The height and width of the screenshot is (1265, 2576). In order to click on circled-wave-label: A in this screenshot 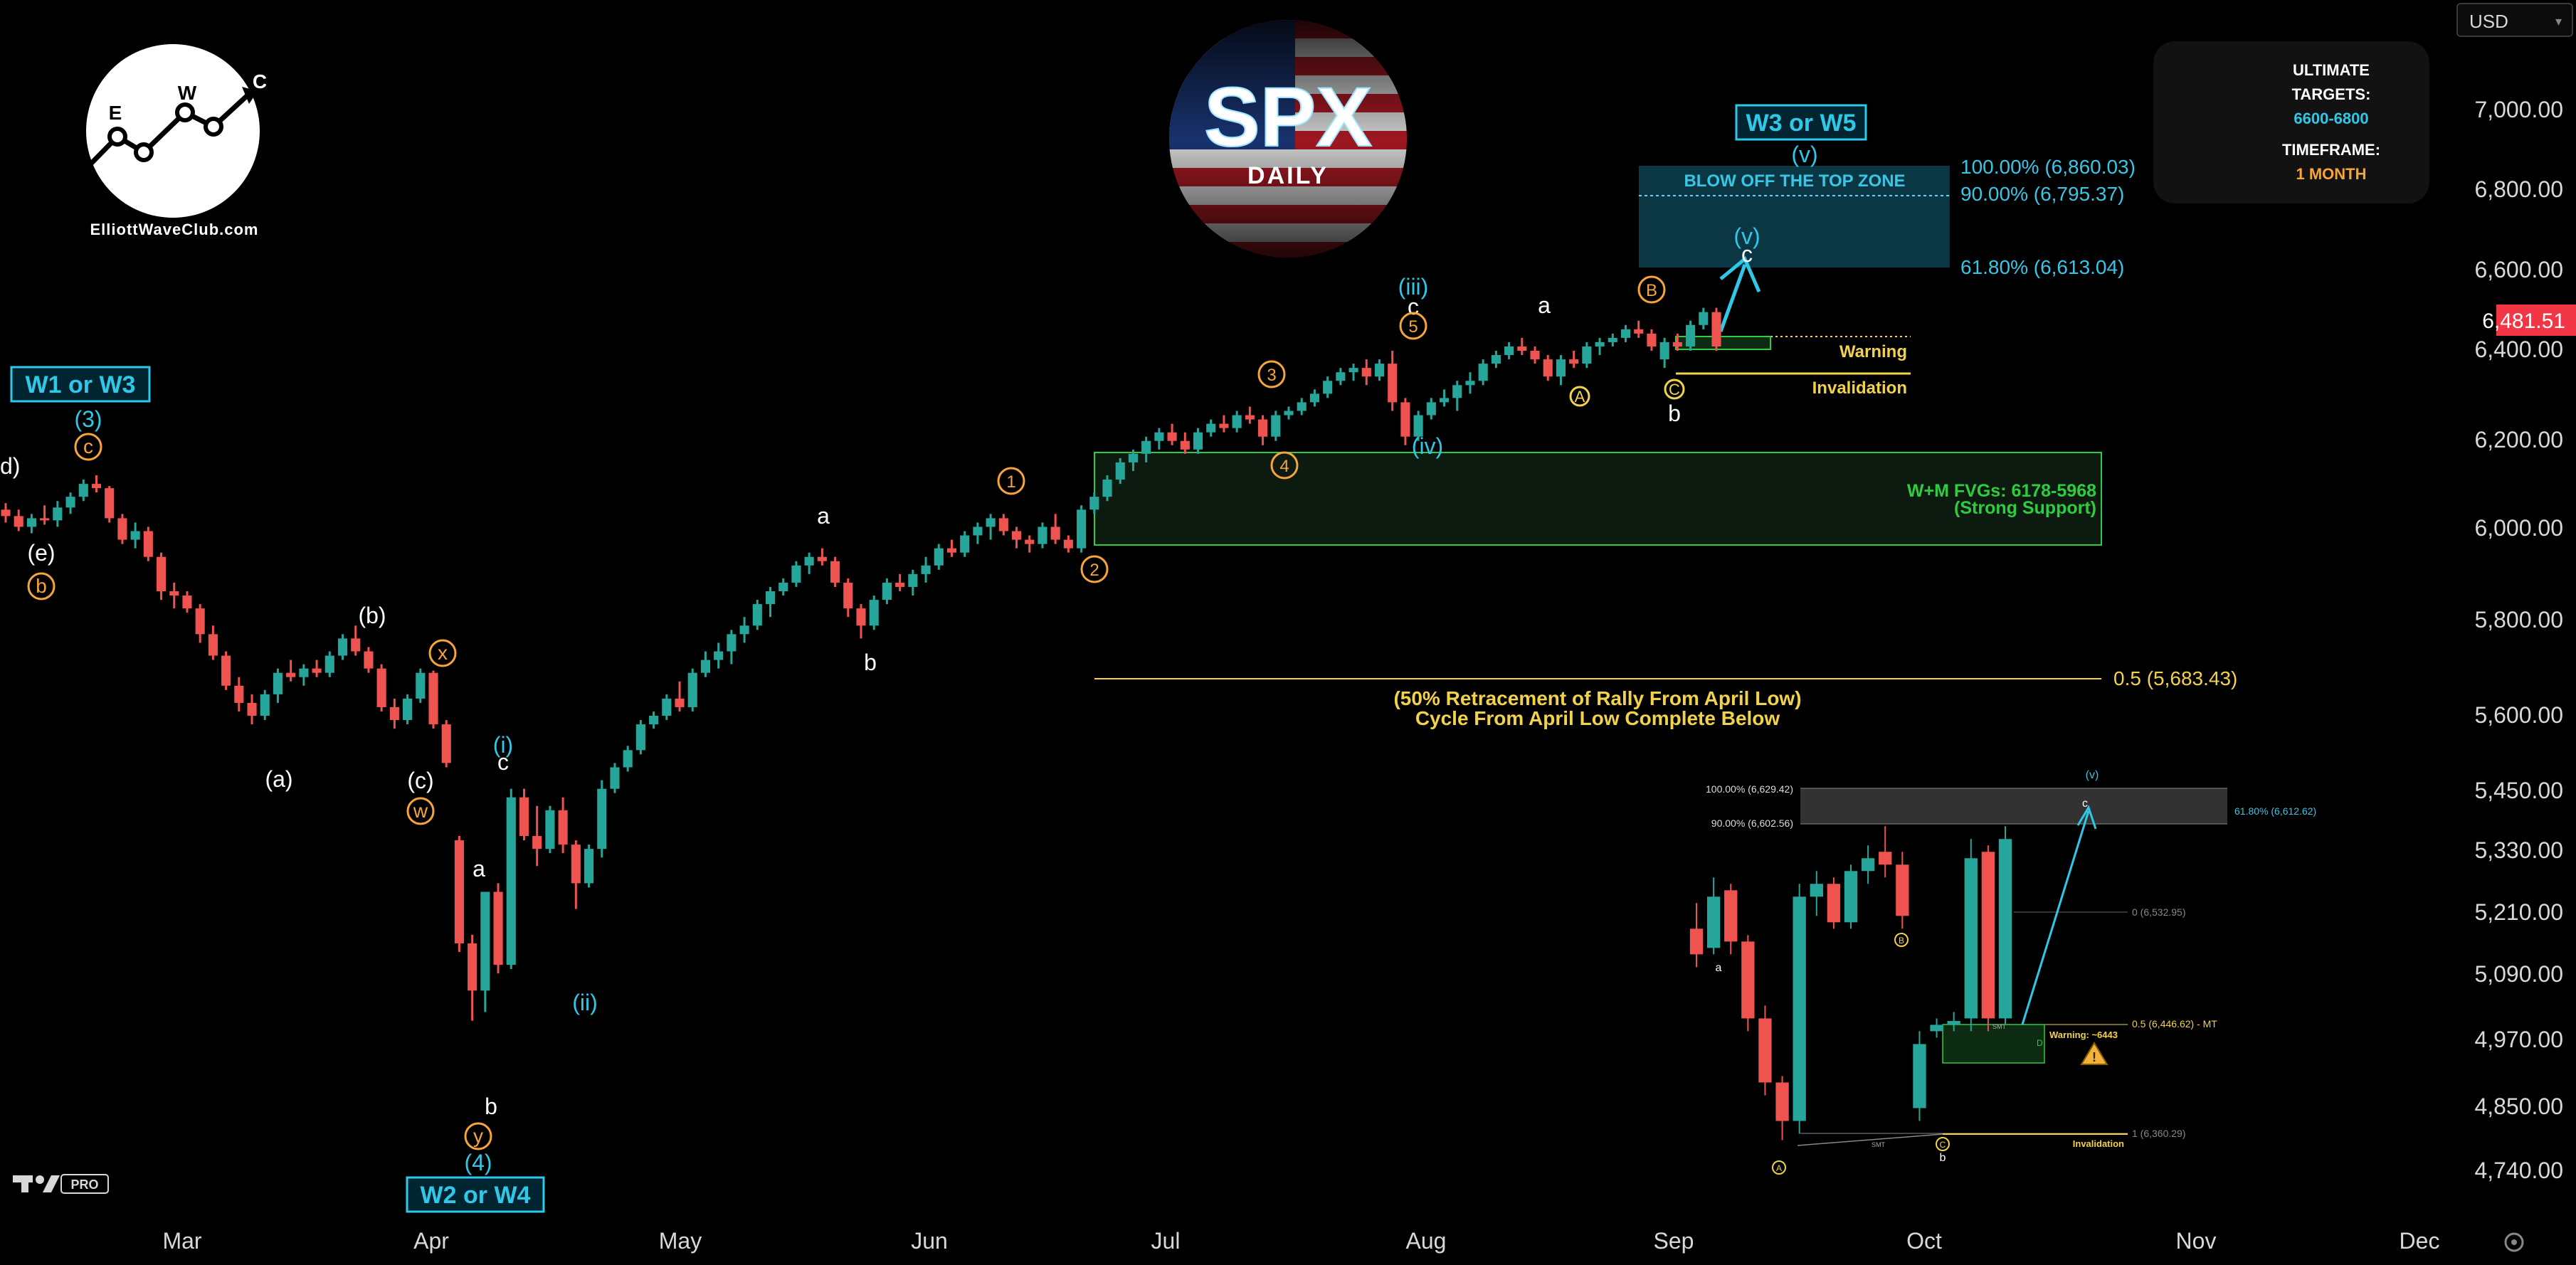, I will do `click(1580, 397)`.